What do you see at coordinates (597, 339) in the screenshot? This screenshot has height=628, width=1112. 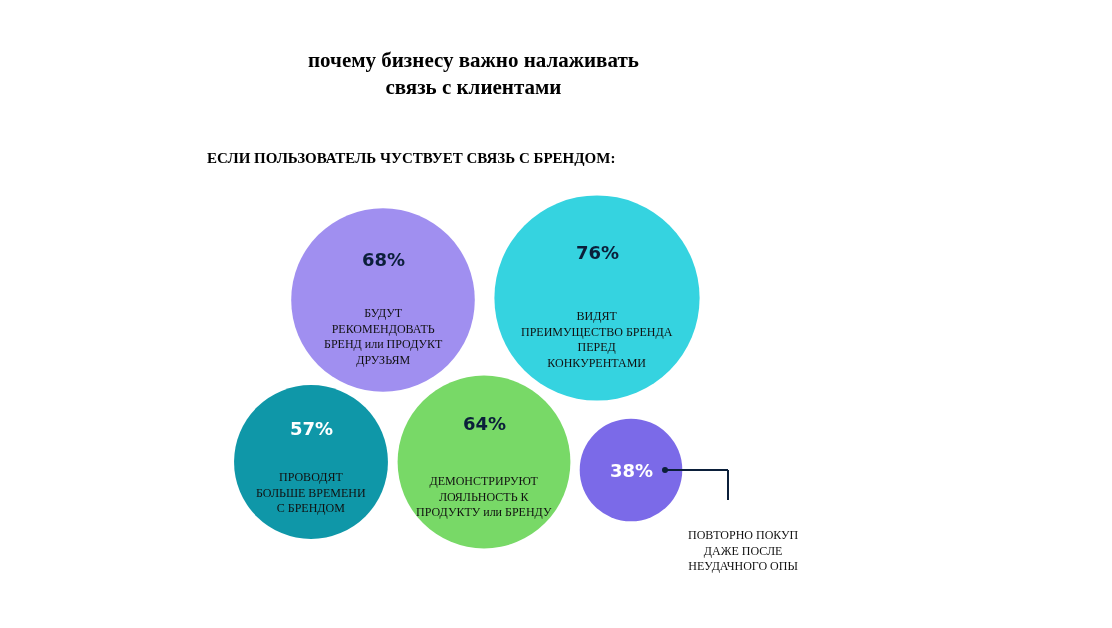 I see `category-label: ВИДЯТ ПРЕИМУЩЕСТВО БРЕНДА ПЕРЕД КОНКУРЕНТАМИ` at bounding box center [597, 339].